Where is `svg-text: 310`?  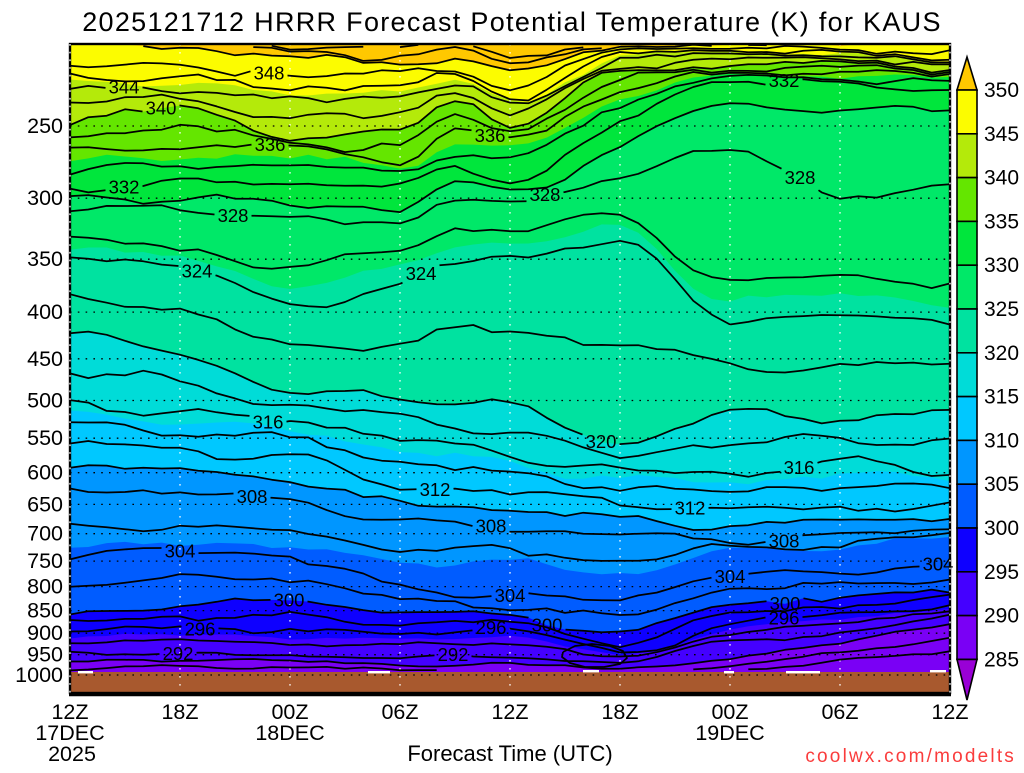
svg-text: 310 is located at coordinates (1001, 440).